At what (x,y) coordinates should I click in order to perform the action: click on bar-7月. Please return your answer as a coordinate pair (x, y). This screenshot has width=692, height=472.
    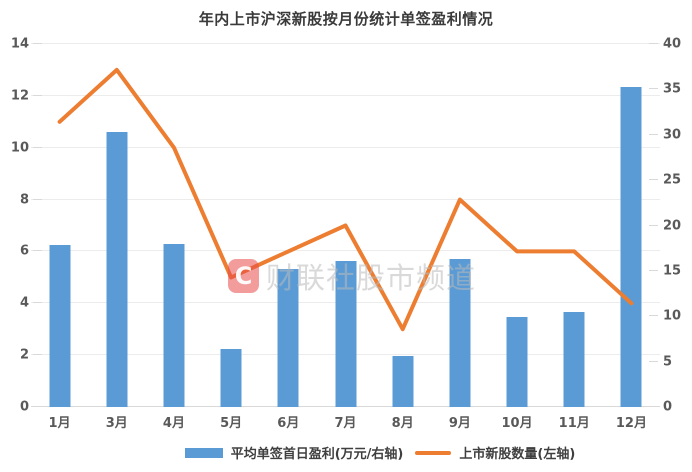
    Looking at the image, I should click on (345, 333).